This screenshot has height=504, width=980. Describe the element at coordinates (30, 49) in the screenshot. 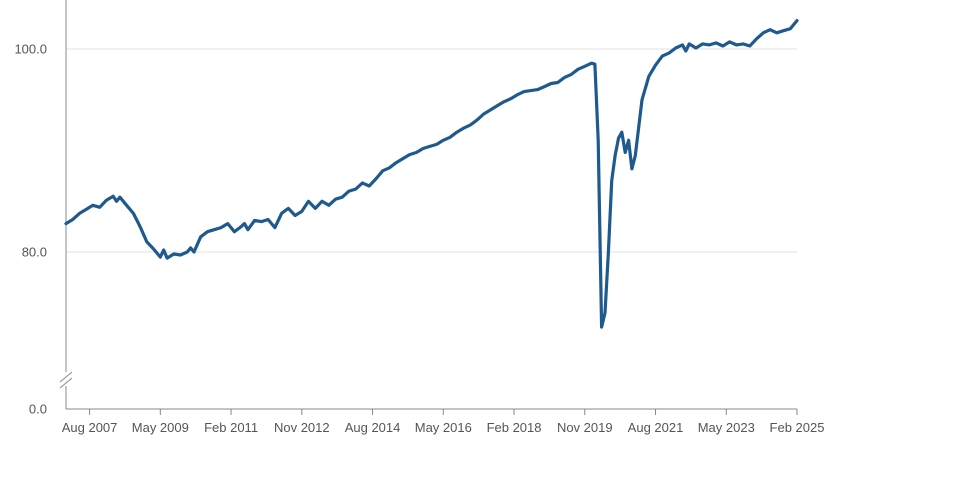

I see `y-tick-label: 100.0` at that location.